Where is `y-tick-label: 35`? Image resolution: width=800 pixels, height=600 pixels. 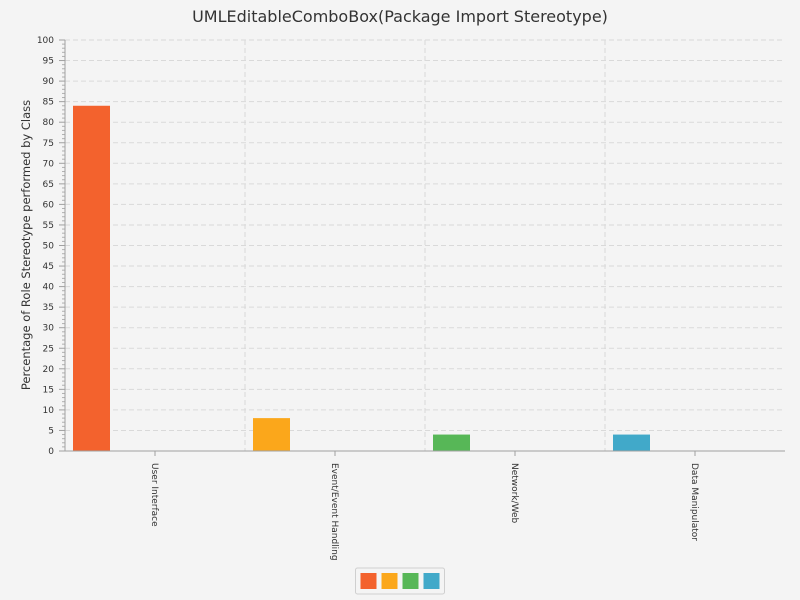
y-tick-label: 35 is located at coordinates (48, 308).